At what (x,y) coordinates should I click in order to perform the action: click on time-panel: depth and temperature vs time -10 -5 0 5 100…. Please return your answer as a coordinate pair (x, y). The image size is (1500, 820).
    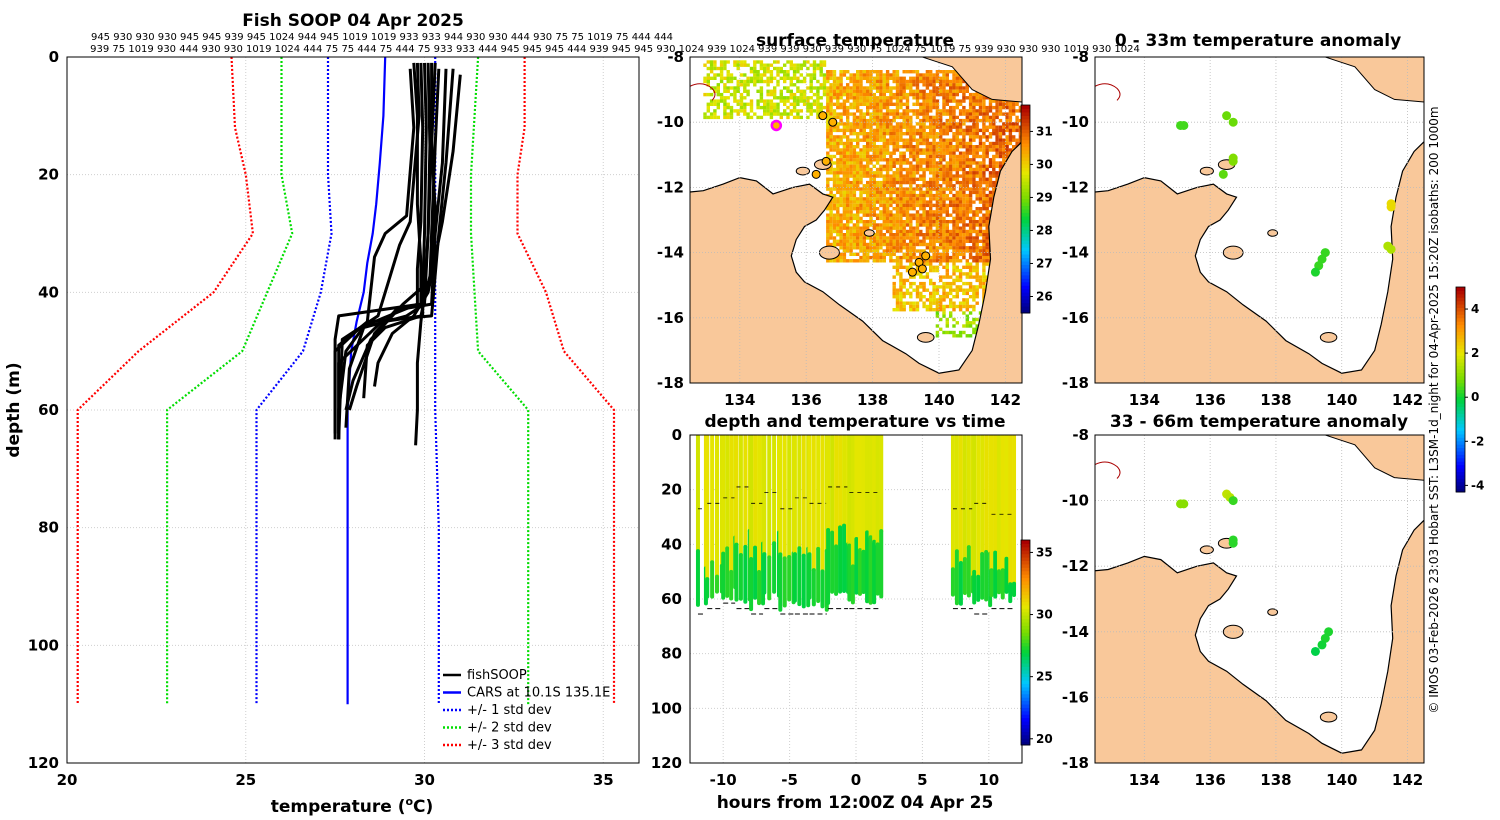
    Looking at the image, I should click on (852, 612).